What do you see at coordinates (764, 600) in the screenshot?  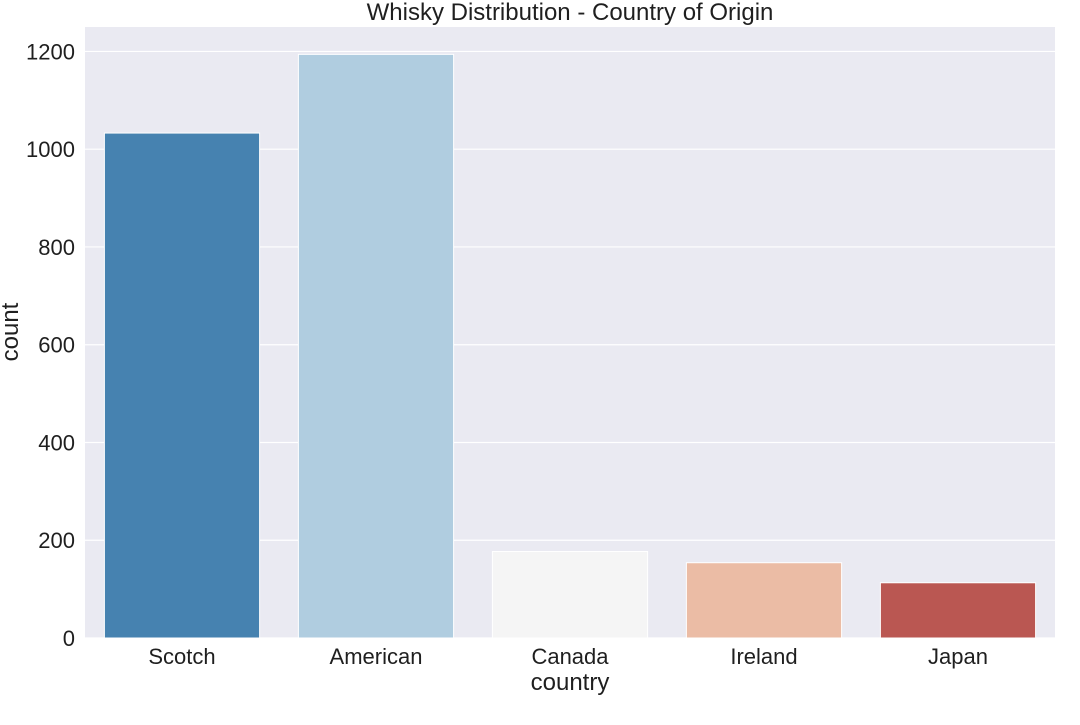 I see `bar-ireland` at bounding box center [764, 600].